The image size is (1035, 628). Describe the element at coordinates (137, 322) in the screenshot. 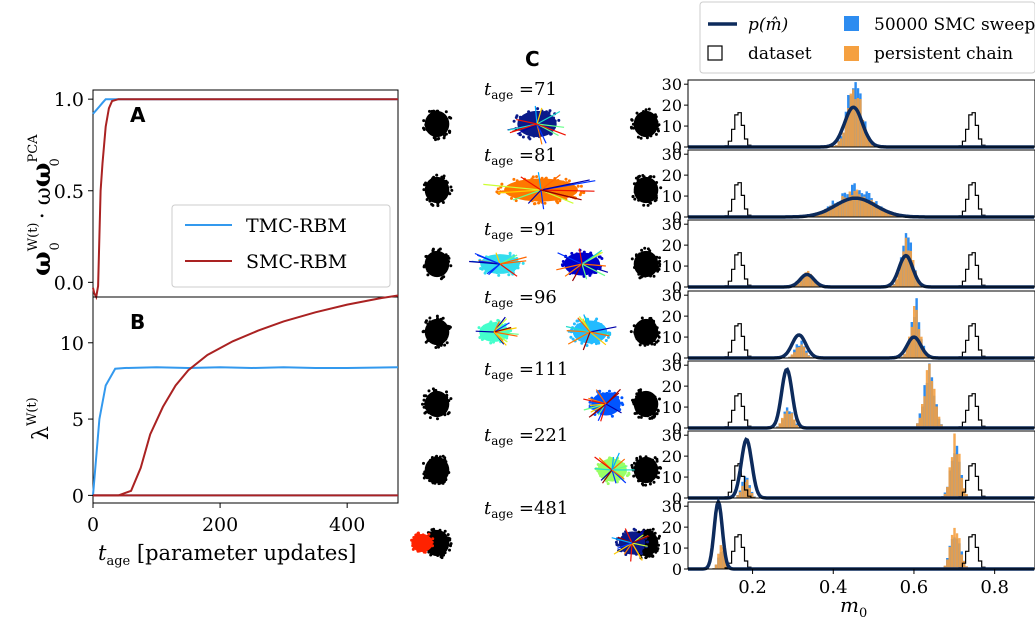

I see `panel-b-label: B` at that location.